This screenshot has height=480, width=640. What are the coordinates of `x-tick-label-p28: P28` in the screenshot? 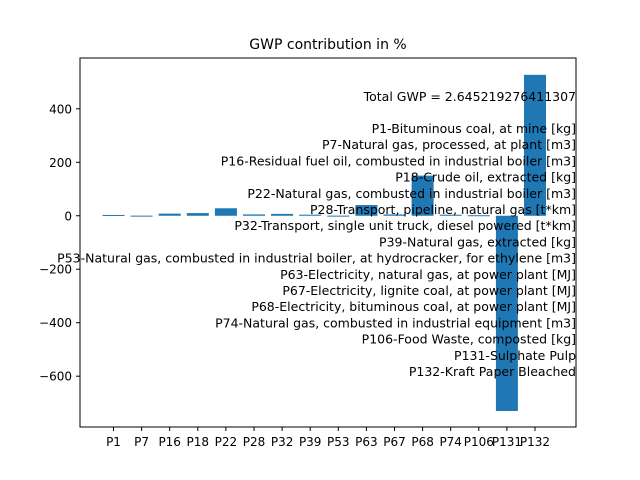 It's located at (254, 442).